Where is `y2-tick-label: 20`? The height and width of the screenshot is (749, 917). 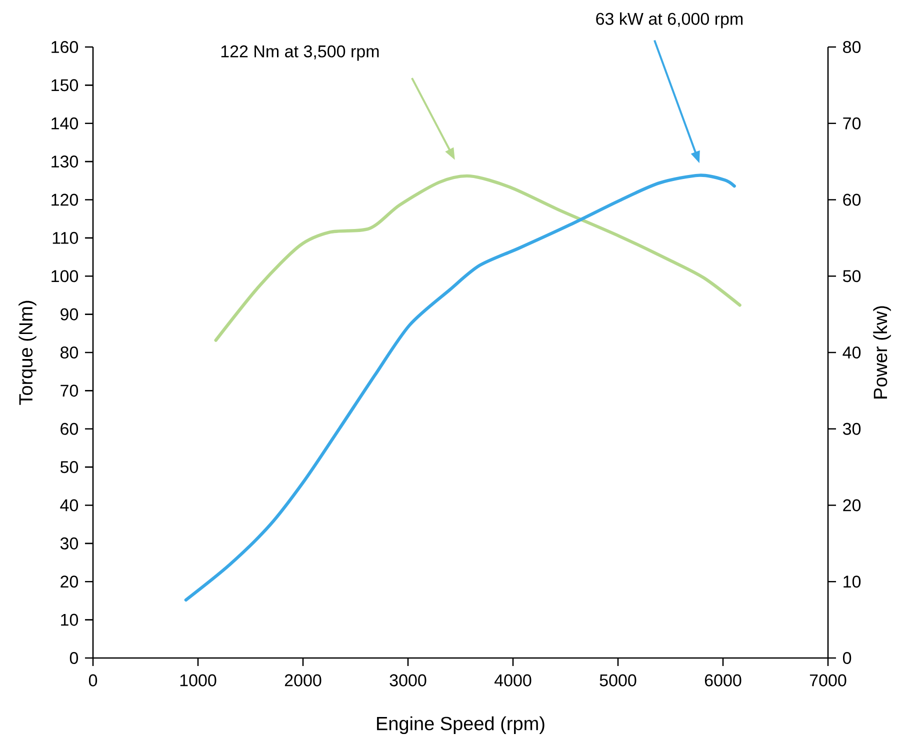 y2-tick-label: 20 is located at coordinates (852, 505).